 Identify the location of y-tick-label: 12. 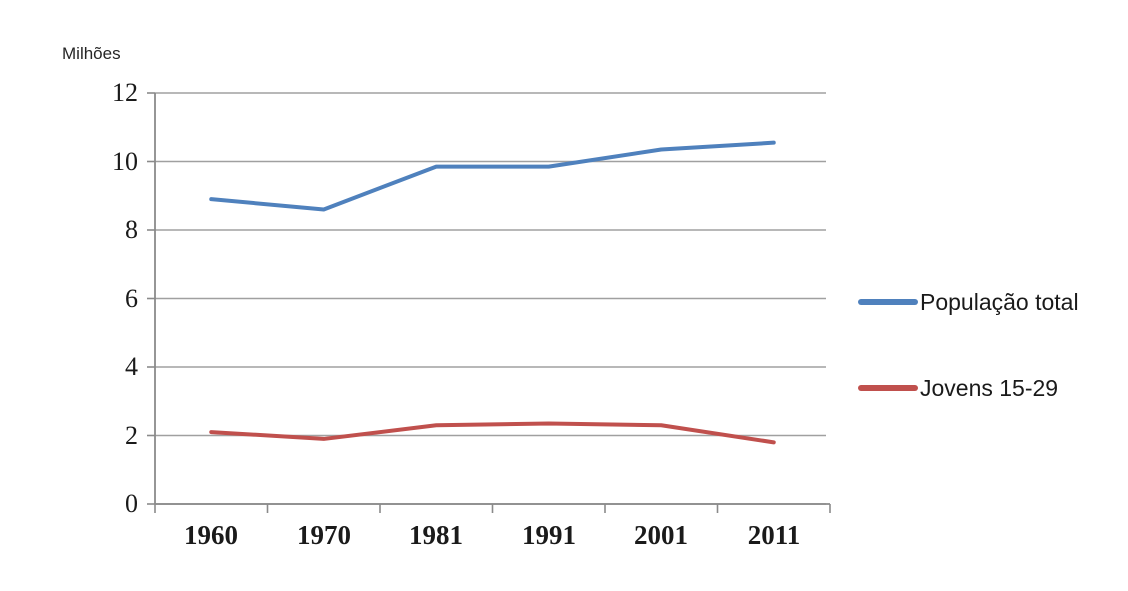
(125, 92).